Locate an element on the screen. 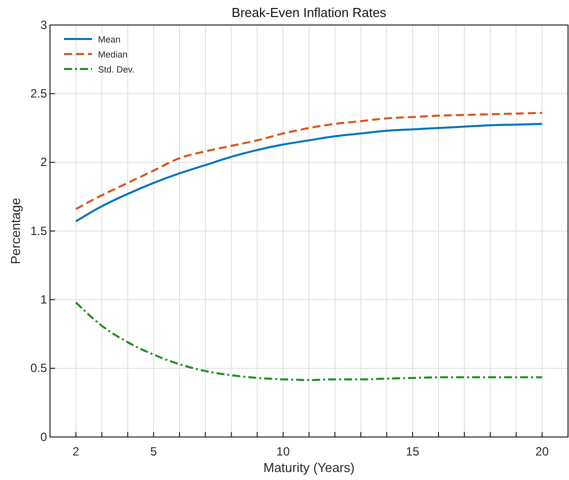  x-tick-label: 2 is located at coordinates (76, 451).